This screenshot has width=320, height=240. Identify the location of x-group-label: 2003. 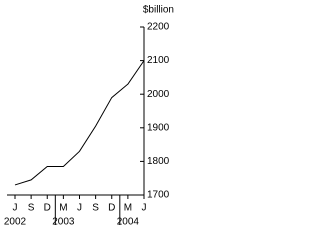
(63, 222).